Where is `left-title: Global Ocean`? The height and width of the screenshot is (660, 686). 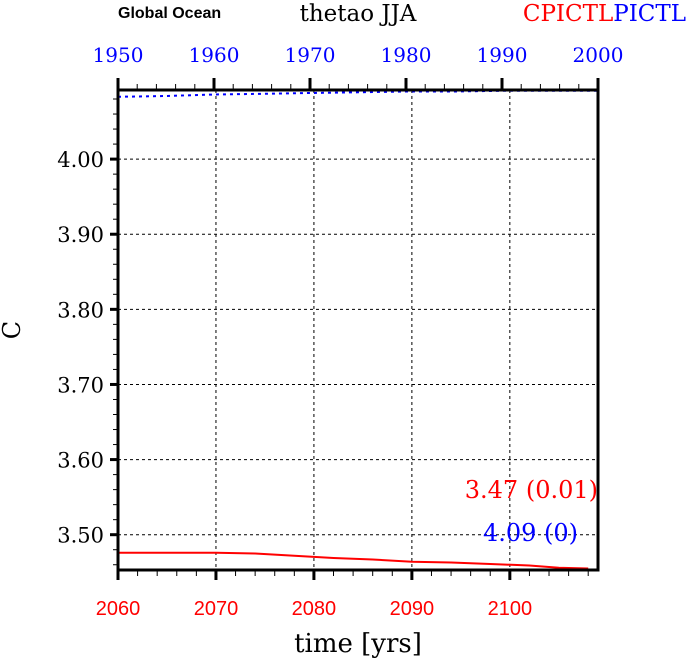
left-title: Global Ocean is located at coordinates (169, 13).